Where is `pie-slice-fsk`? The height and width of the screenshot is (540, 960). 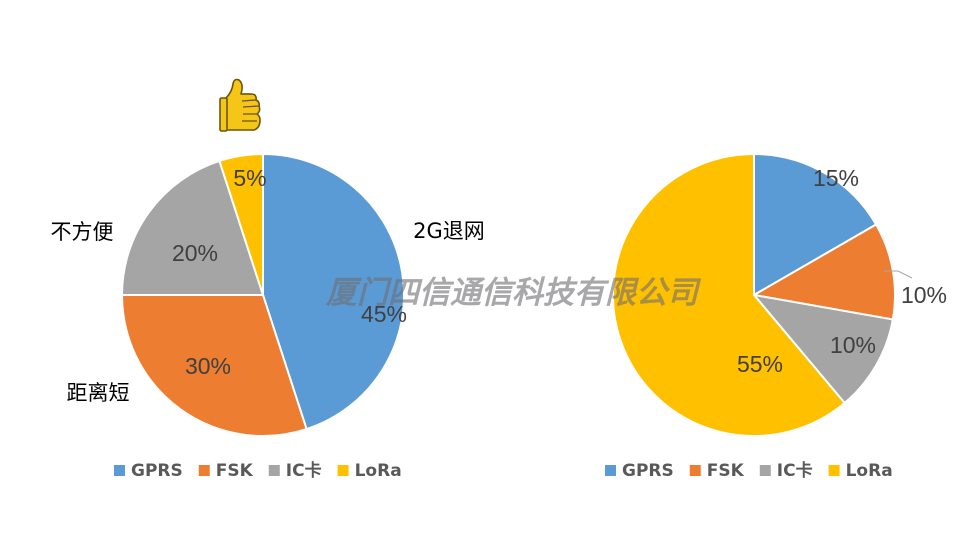
pie-slice-fsk is located at coordinates (214, 365).